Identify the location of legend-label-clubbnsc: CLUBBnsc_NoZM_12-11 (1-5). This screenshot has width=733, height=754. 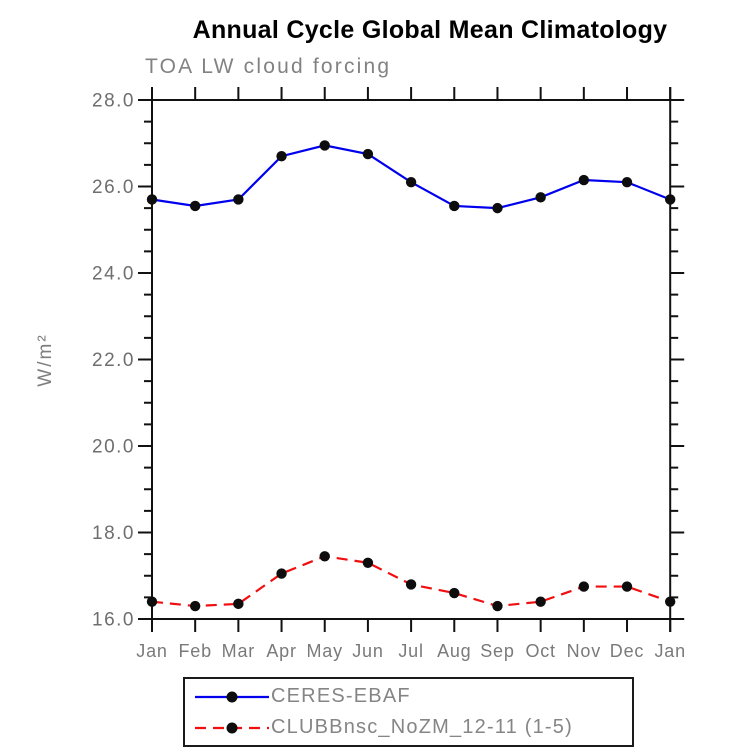
(422, 727).